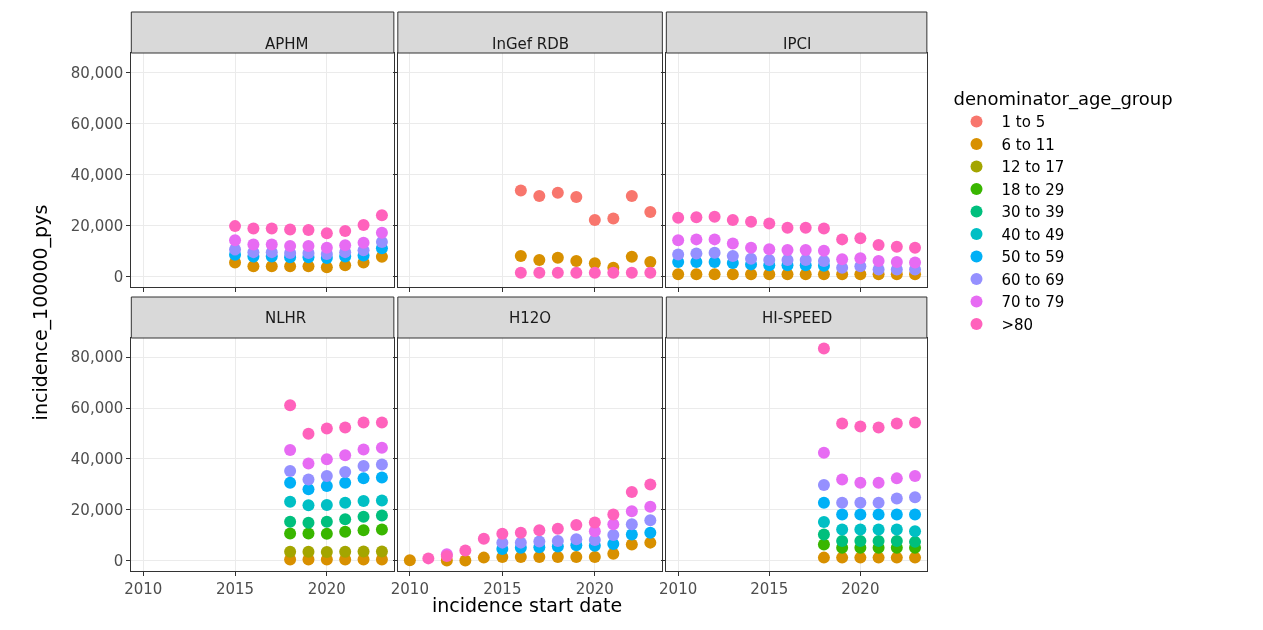  Describe the element at coordinates (41, 312) in the screenshot. I see `y-axis-title: incidence_100000_pys` at that location.